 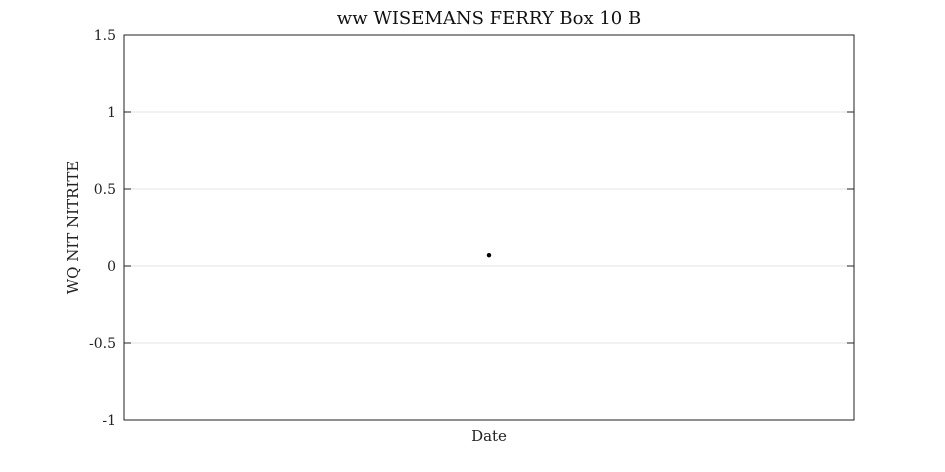 I want to click on y-axis-label: WQ NIT NITRITE, so click(x=73, y=228).